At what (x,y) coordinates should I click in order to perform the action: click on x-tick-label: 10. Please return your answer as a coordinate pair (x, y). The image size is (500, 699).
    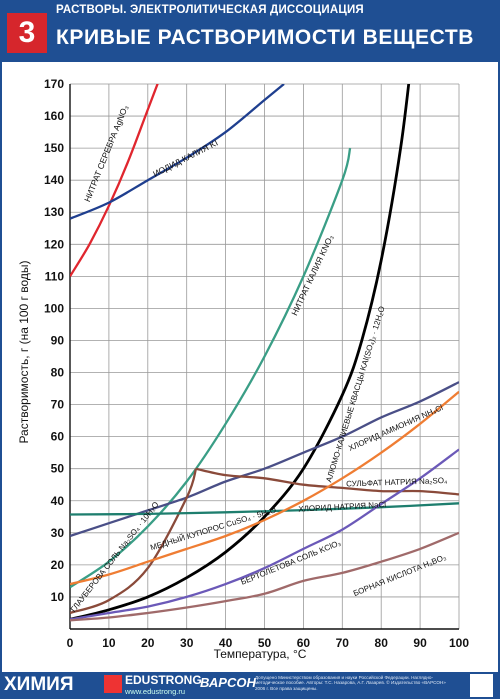
    Looking at the image, I should click on (109, 643).